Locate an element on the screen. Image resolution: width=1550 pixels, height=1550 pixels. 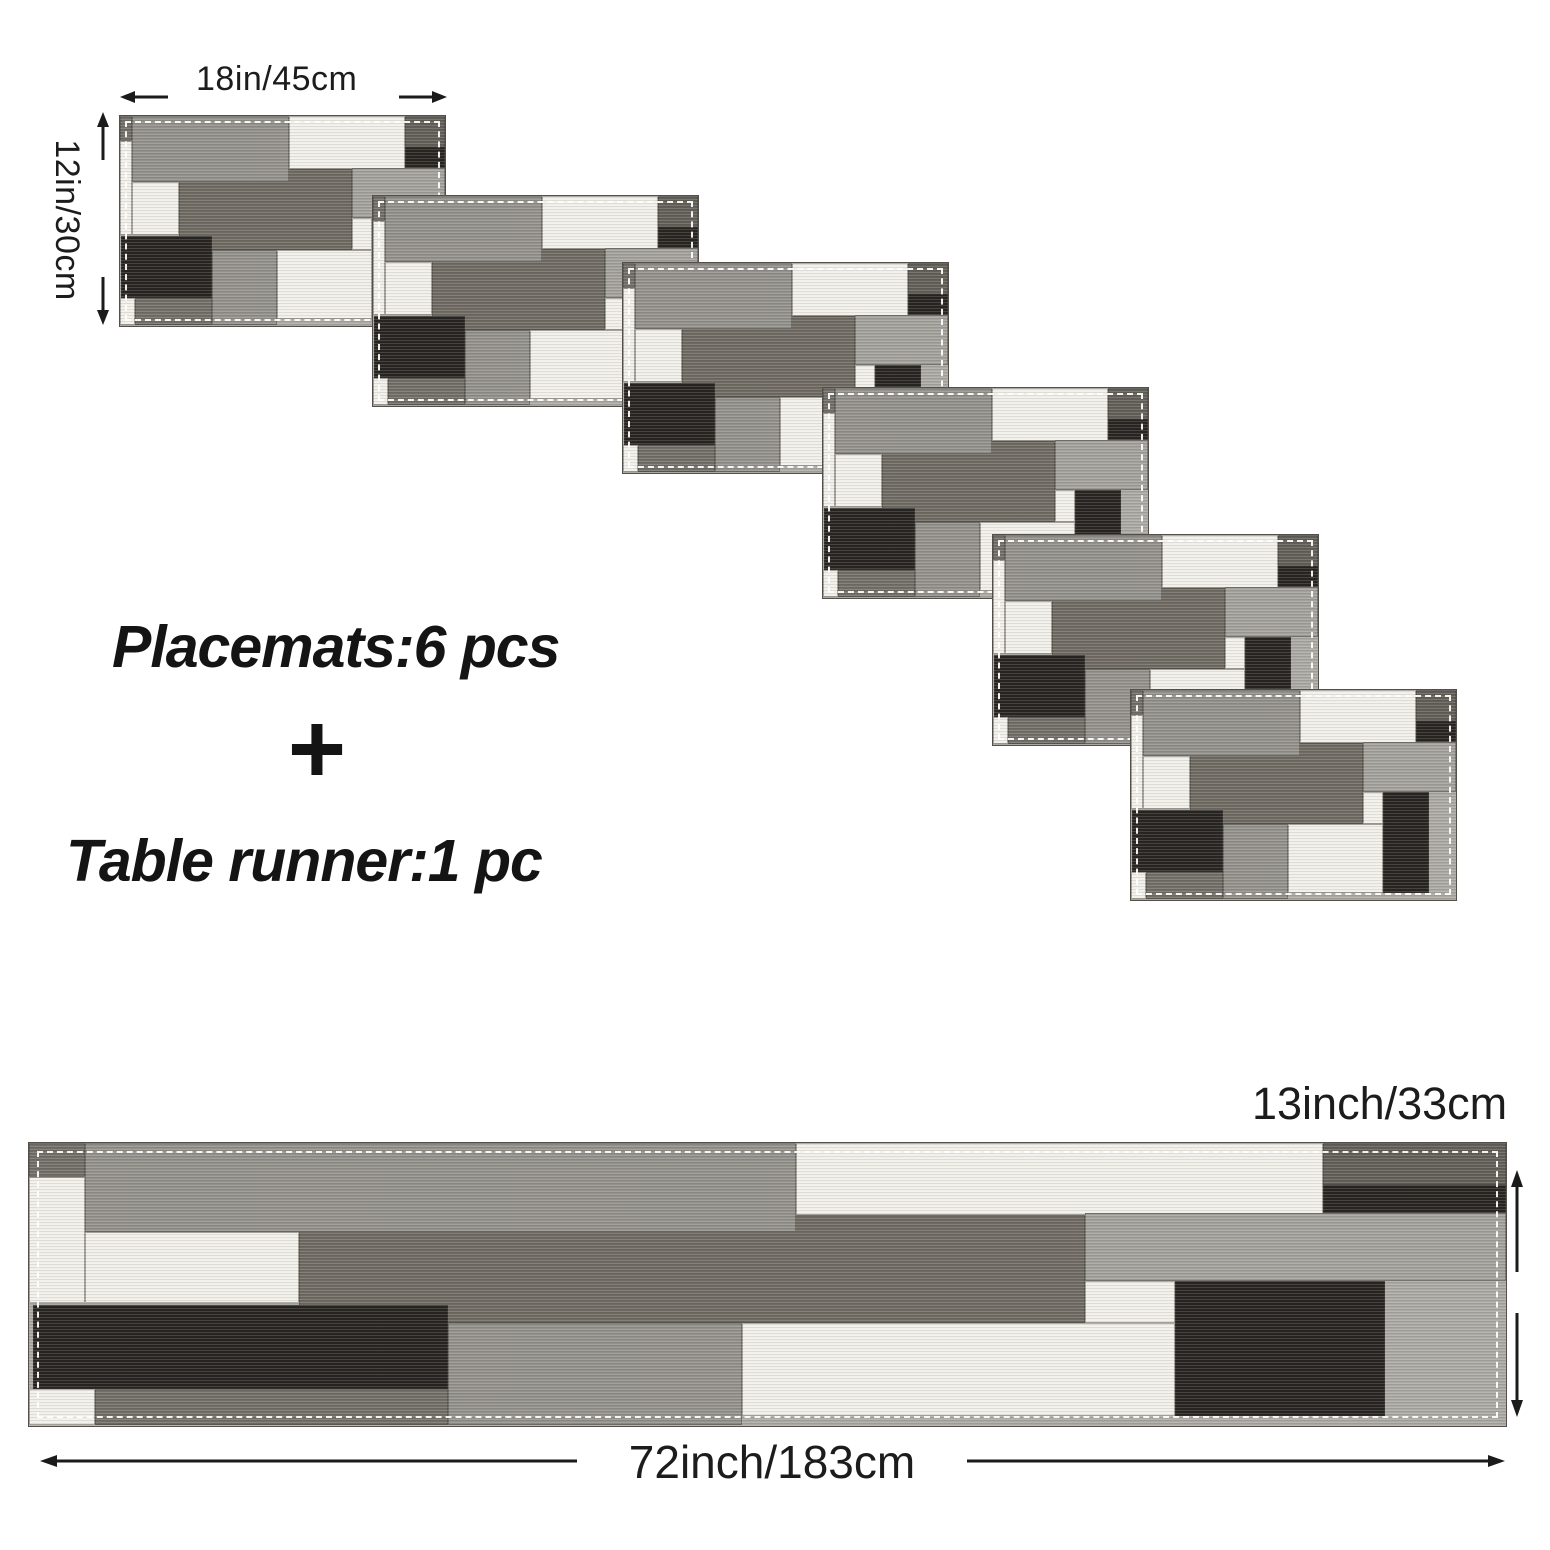
dimension-arrow-right-icon is located at coordinates (423, 97).